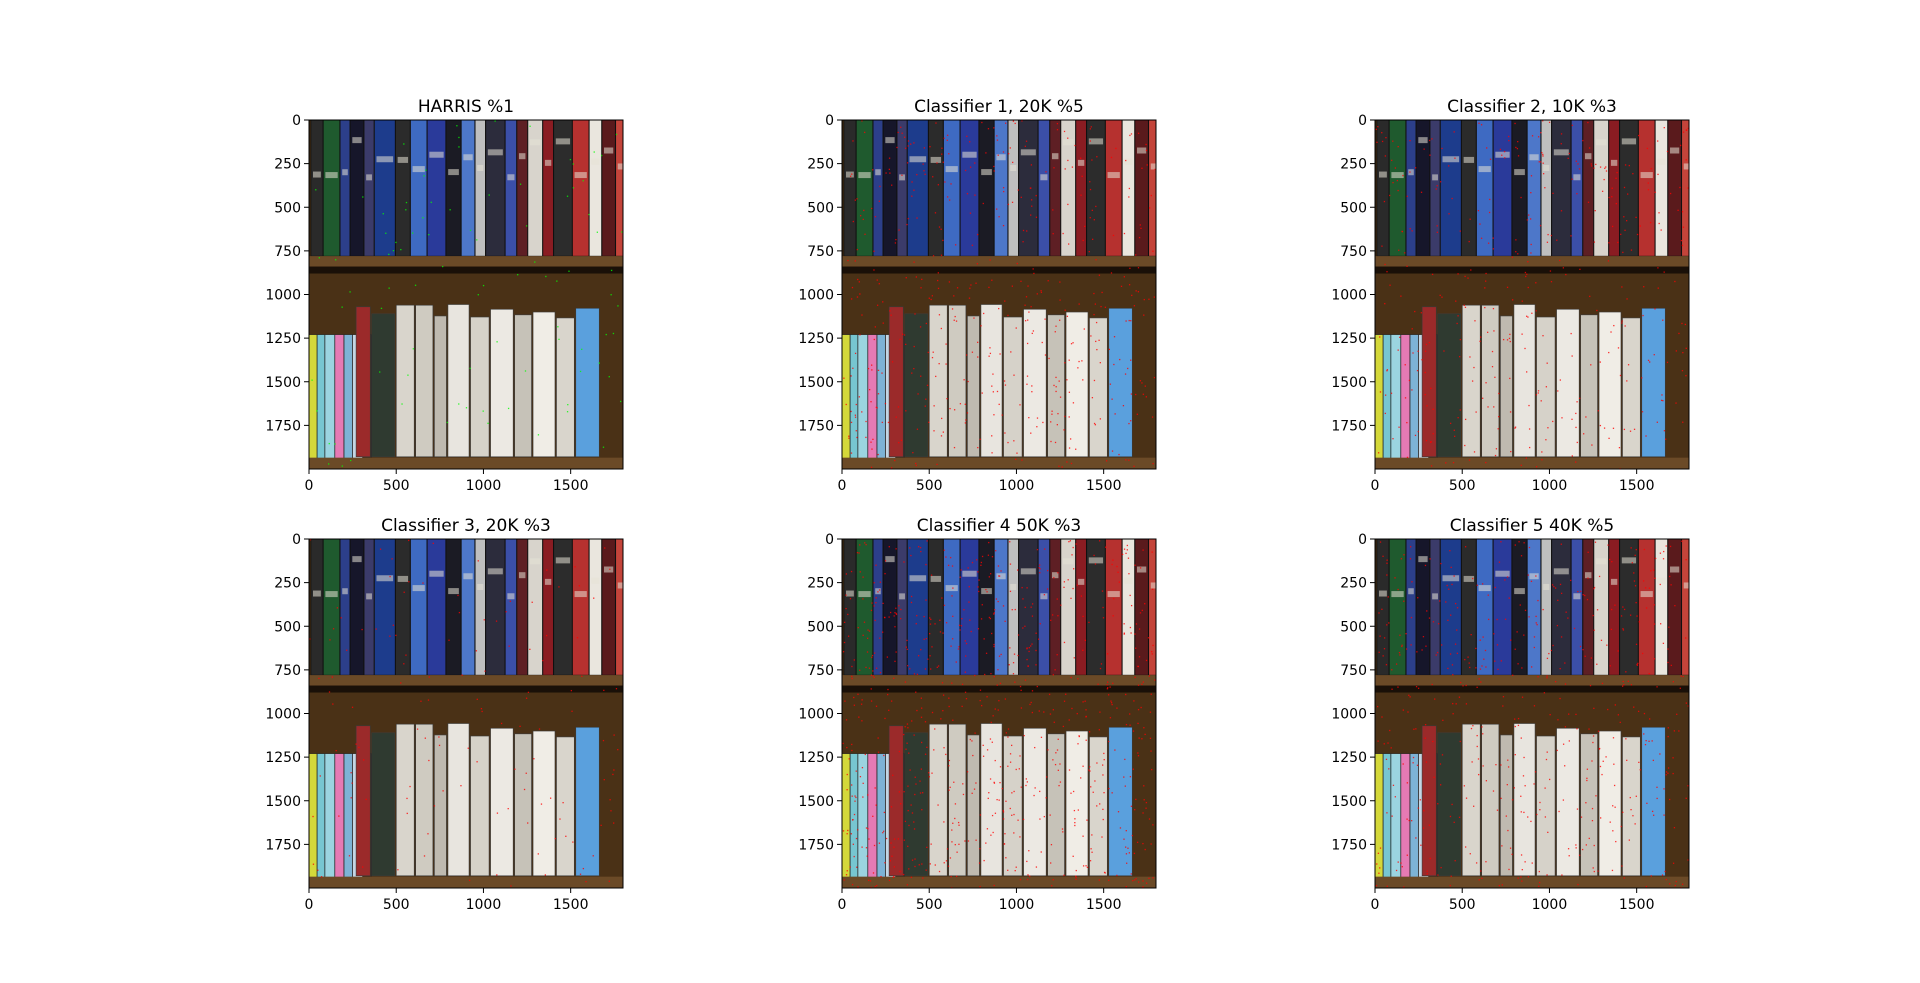 The height and width of the screenshot is (983, 1920). Describe the element at coordinates (466, 526) in the screenshot. I see `subplot-title: Classifier 3, 20K %3` at that location.